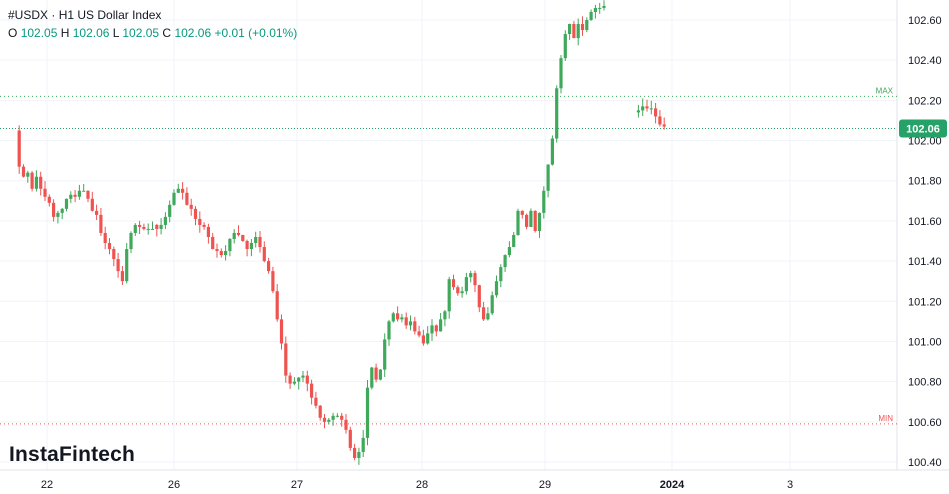 The image size is (949, 494). I want to click on max-label: MAX, so click(885, 90).